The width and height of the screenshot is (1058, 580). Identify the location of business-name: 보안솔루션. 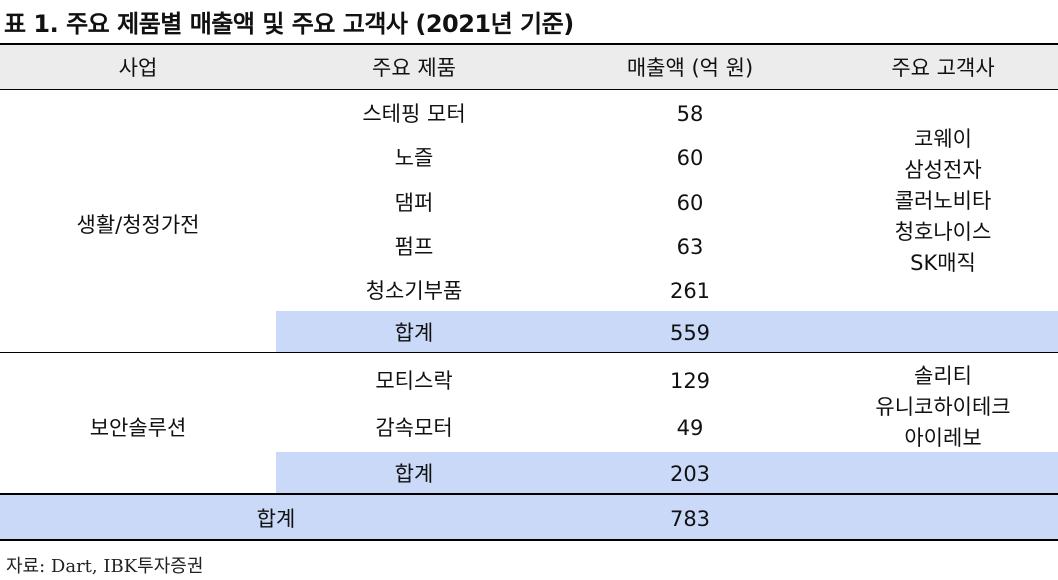
(138, 428).